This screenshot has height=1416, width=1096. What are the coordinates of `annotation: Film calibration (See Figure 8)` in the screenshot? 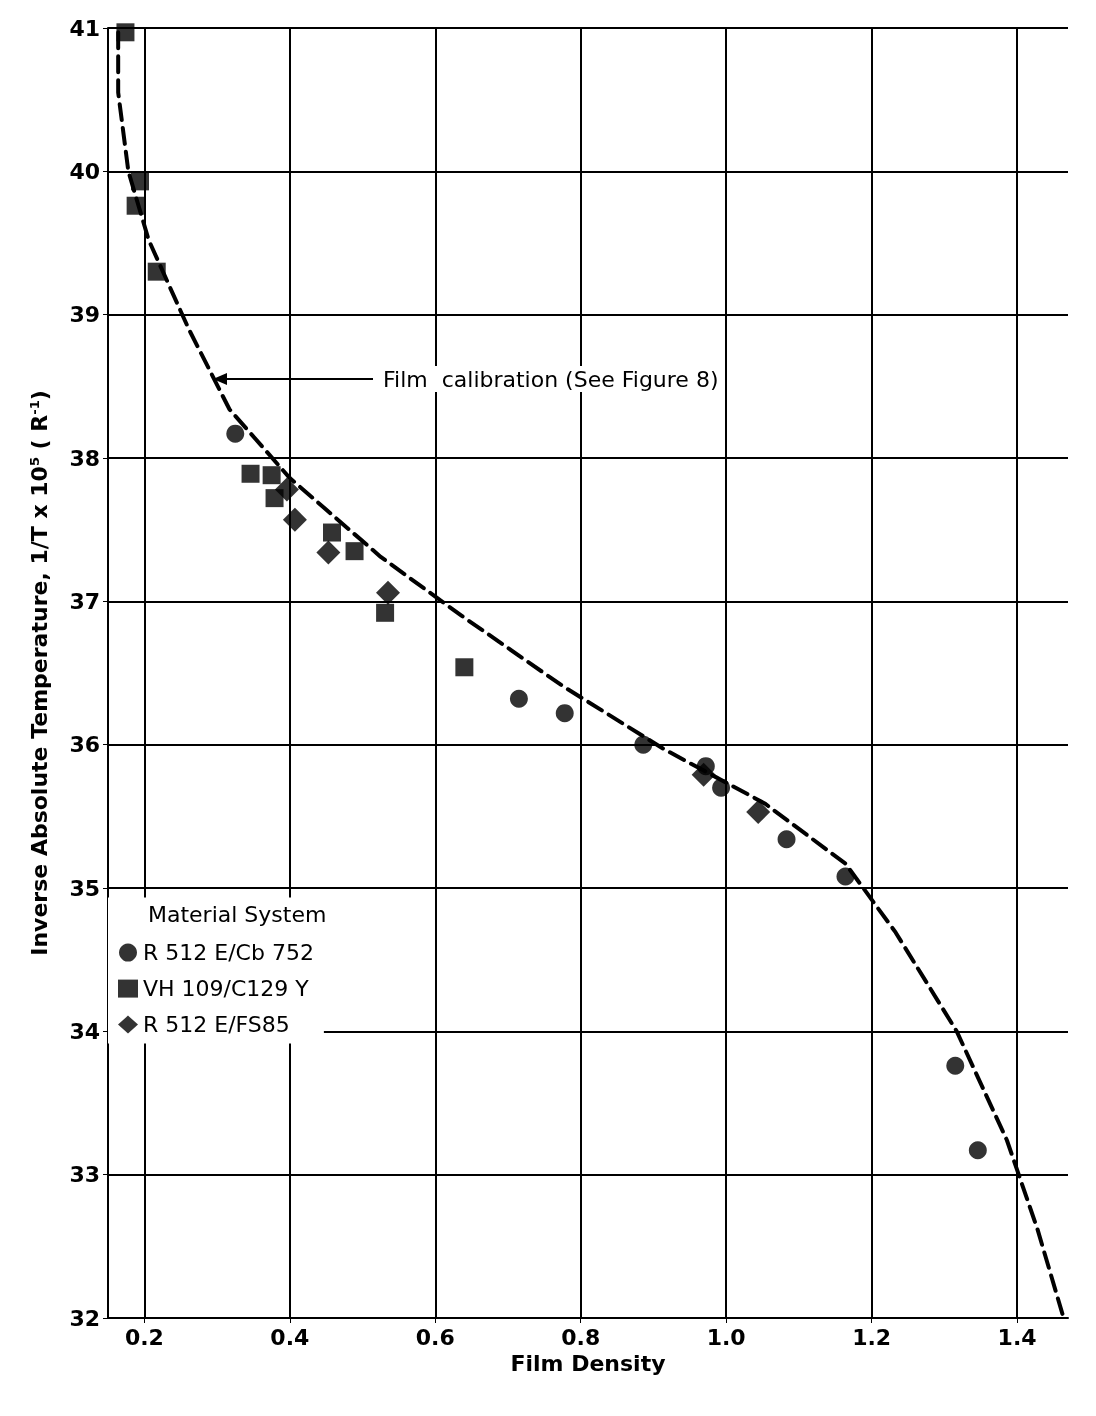 It's located at (551, 379).